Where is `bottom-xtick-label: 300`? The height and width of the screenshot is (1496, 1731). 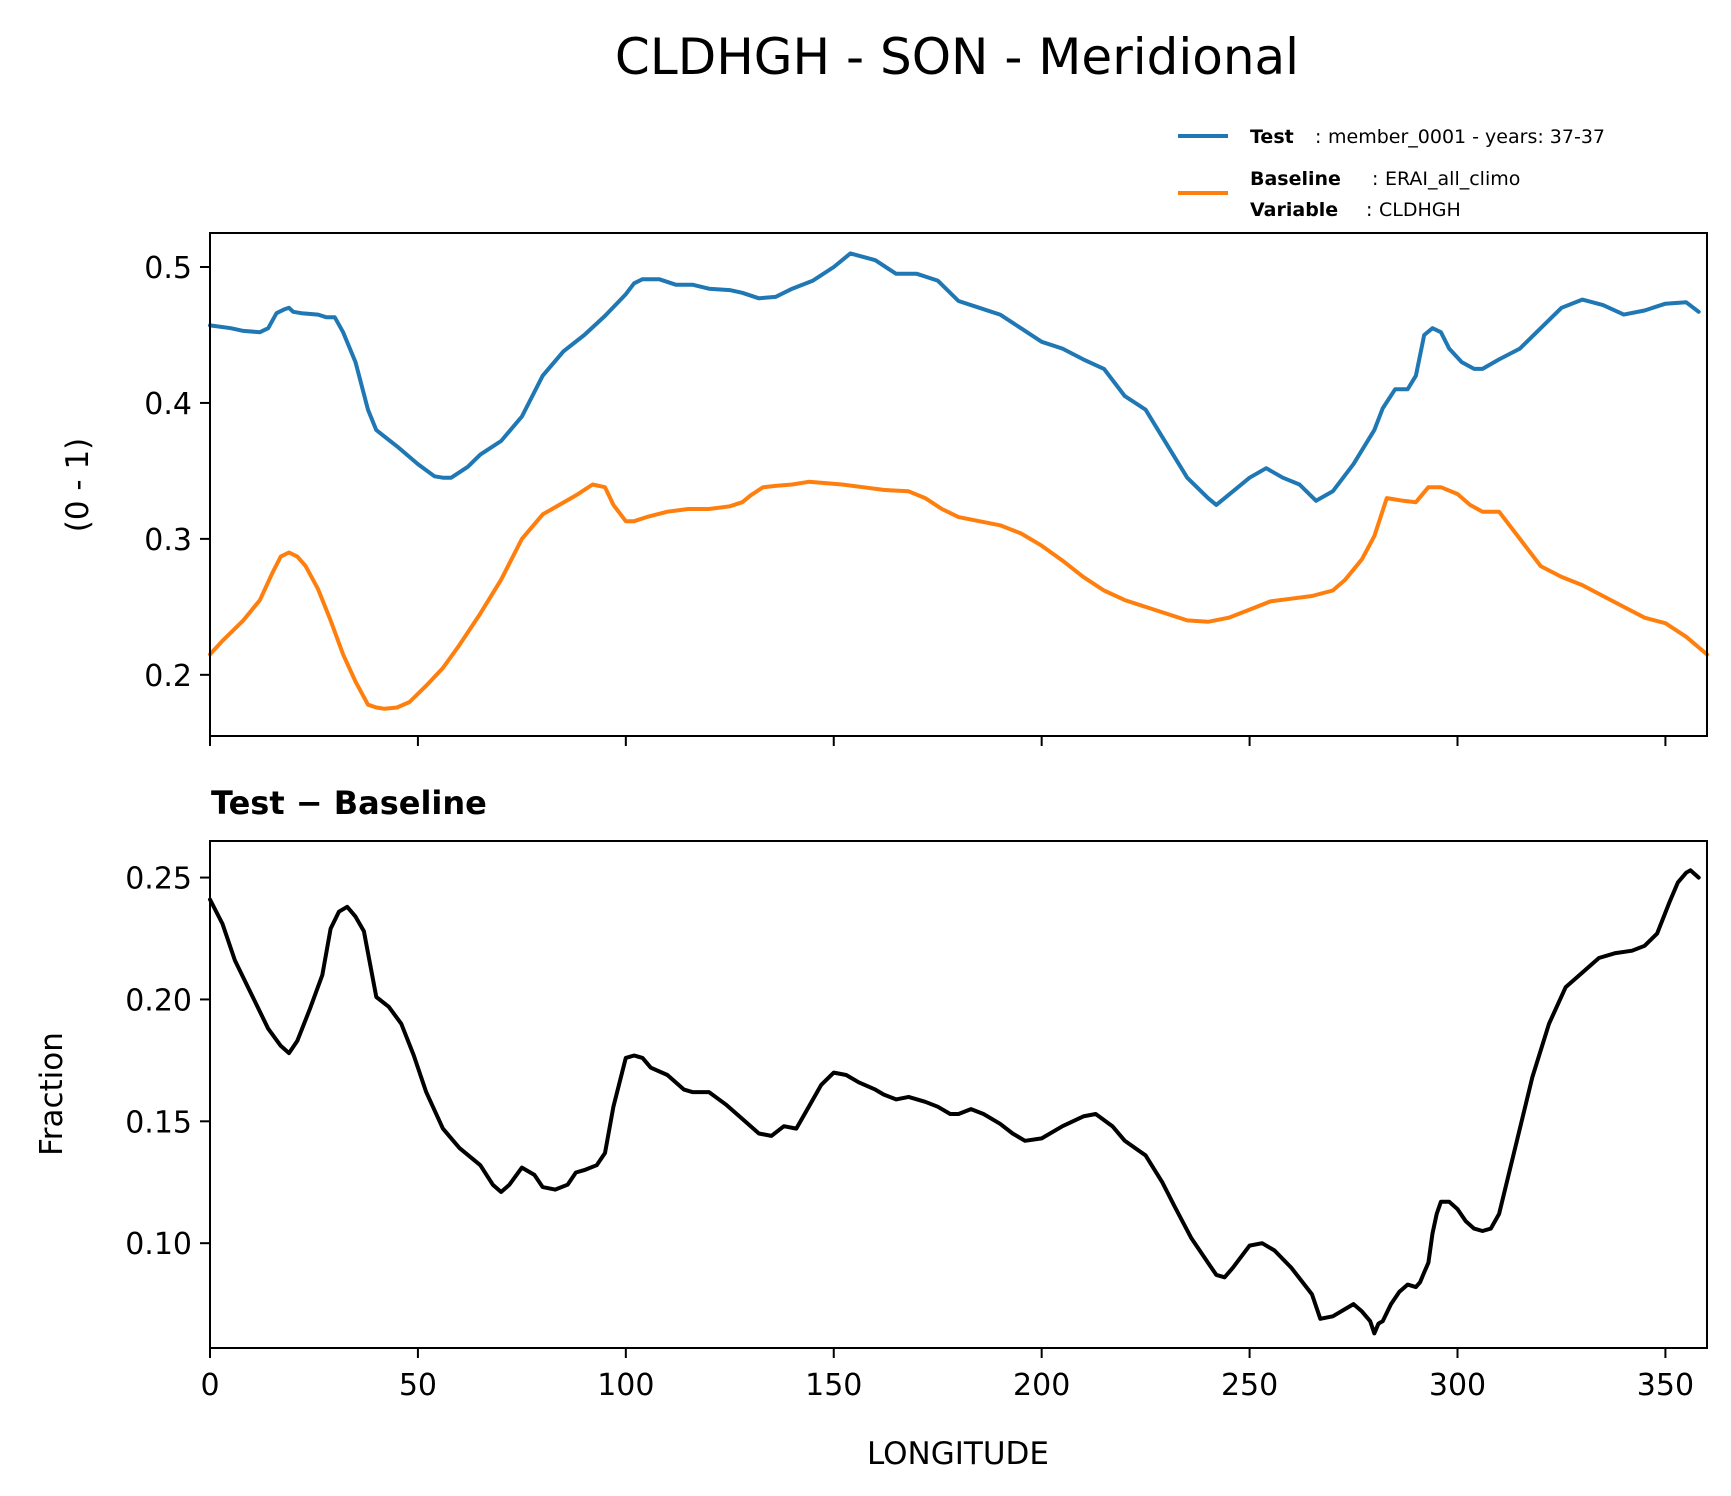
bottom-xtick-label: 300 is located at coordinates (1457, 1385).